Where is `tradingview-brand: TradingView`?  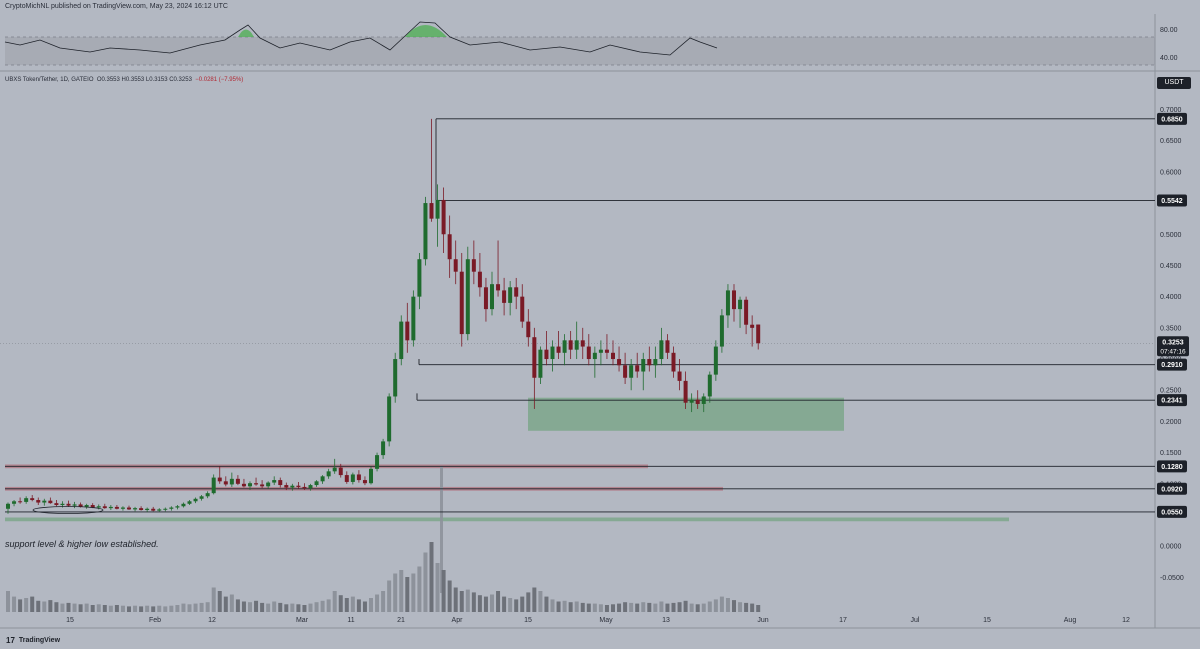 tradingview-brand: TradingView is located at coordinates (39, 640).